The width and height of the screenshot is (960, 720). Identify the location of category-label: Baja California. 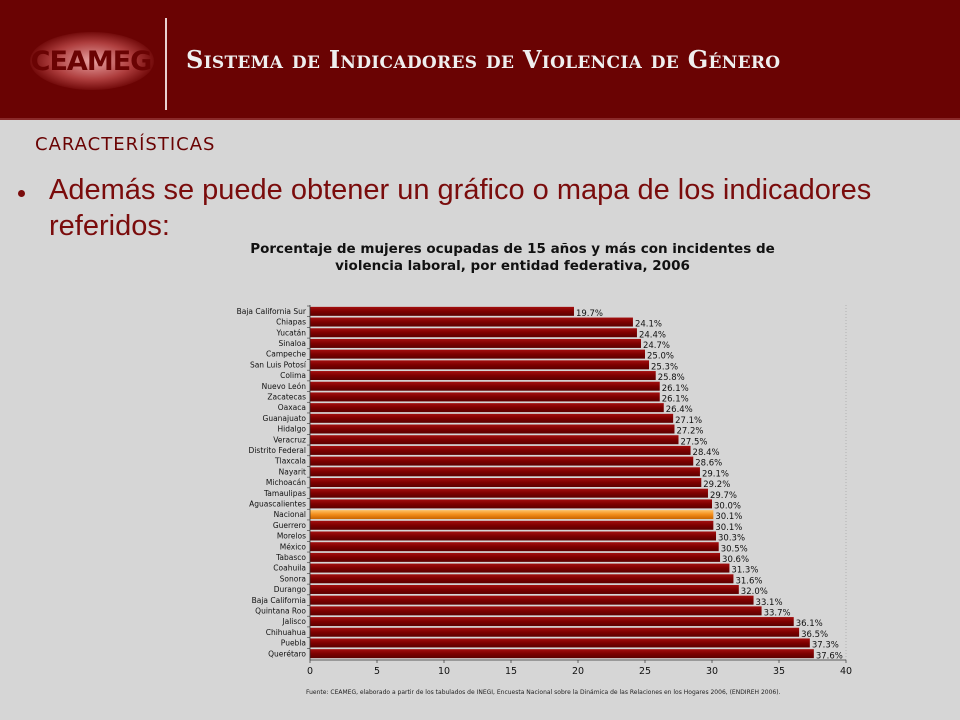
(279, 600).